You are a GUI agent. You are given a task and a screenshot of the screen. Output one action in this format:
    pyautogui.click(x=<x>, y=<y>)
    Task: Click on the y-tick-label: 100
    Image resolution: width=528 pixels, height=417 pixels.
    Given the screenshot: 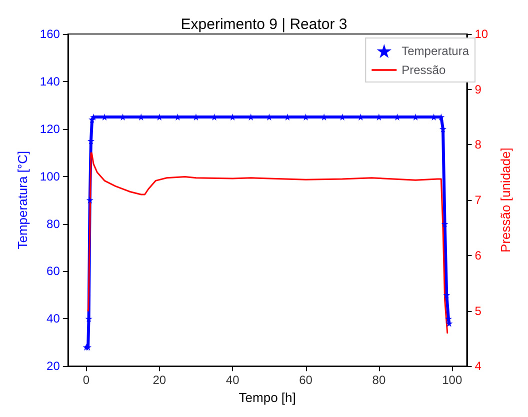 What is the action you would take?
    pyautogui.click(x=50, y=176)
    